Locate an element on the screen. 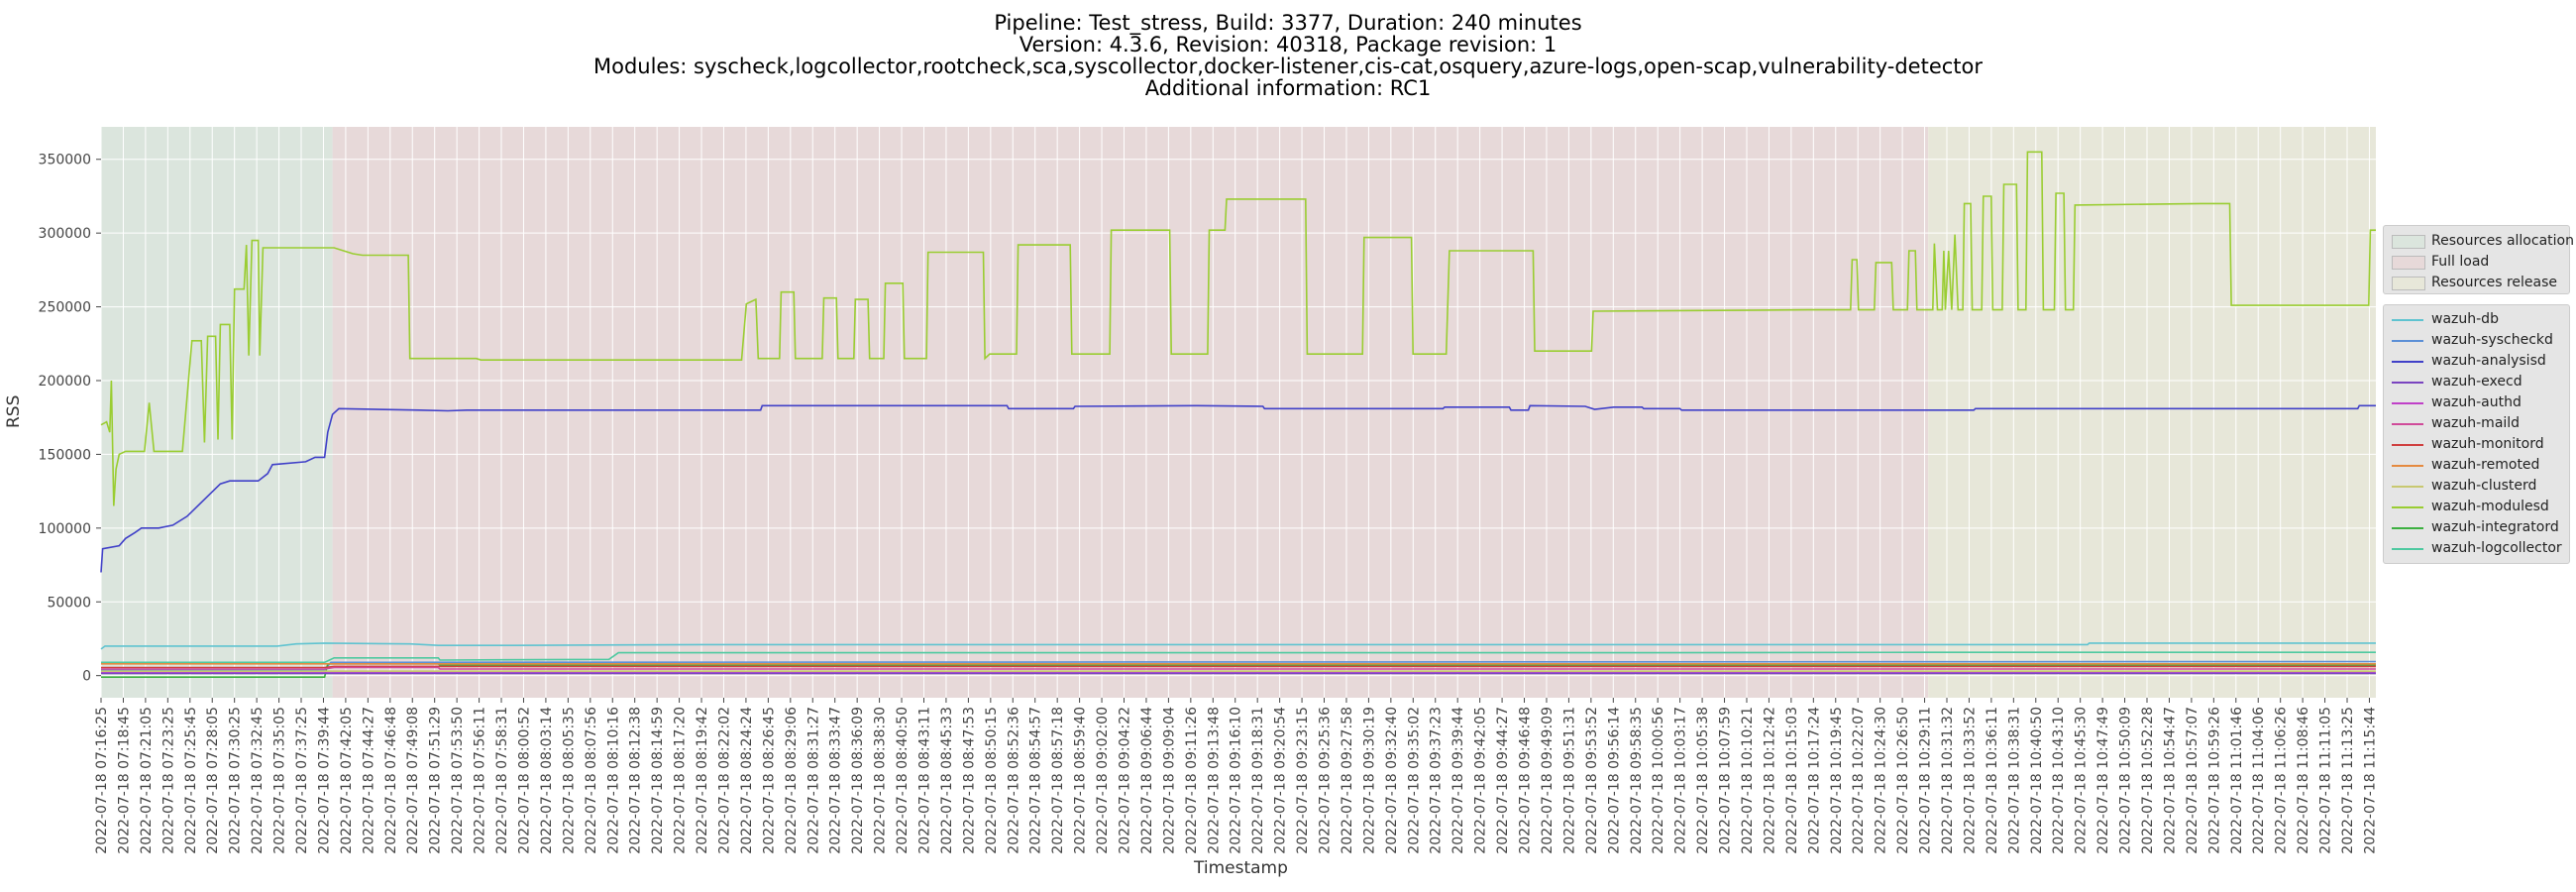  series-legend-label: wazuh-authd is located at coordinates (2476, 402).